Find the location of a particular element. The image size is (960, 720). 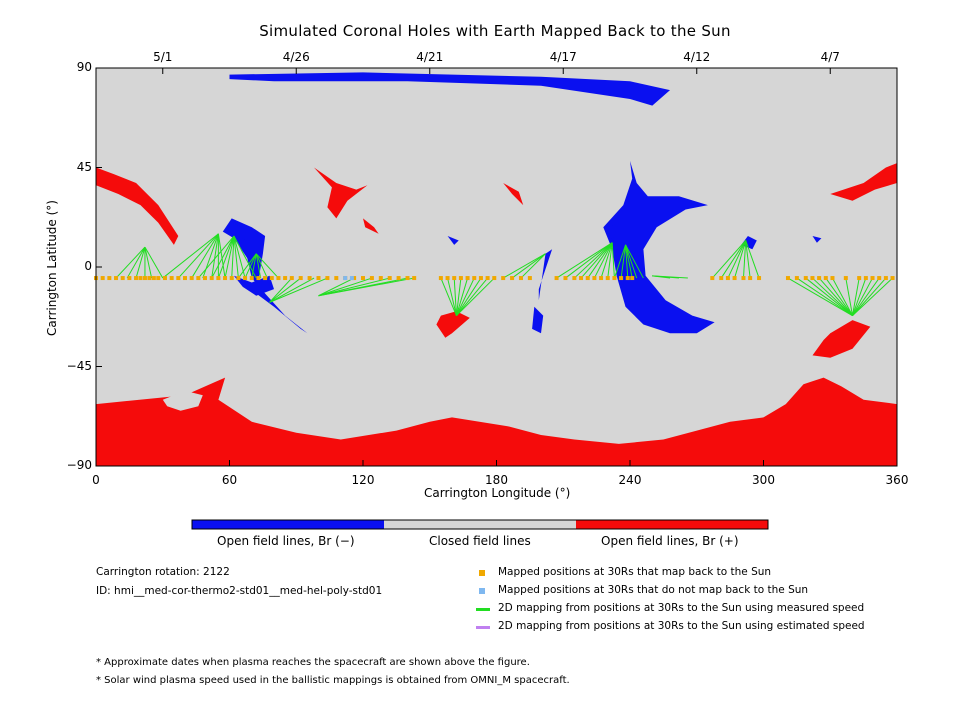

unmapped-marker-icon is located at coordinates (482, 591).